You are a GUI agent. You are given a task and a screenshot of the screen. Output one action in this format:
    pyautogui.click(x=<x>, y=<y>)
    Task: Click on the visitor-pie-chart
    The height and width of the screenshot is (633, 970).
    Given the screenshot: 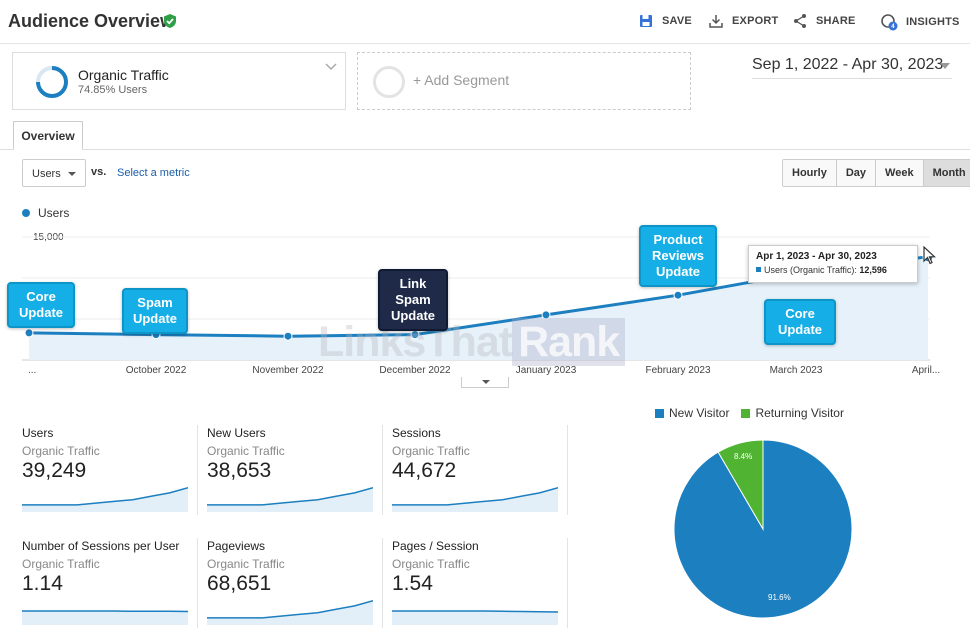 What is the action you would take?
    pyautogui.click(x=763, y=529)
    